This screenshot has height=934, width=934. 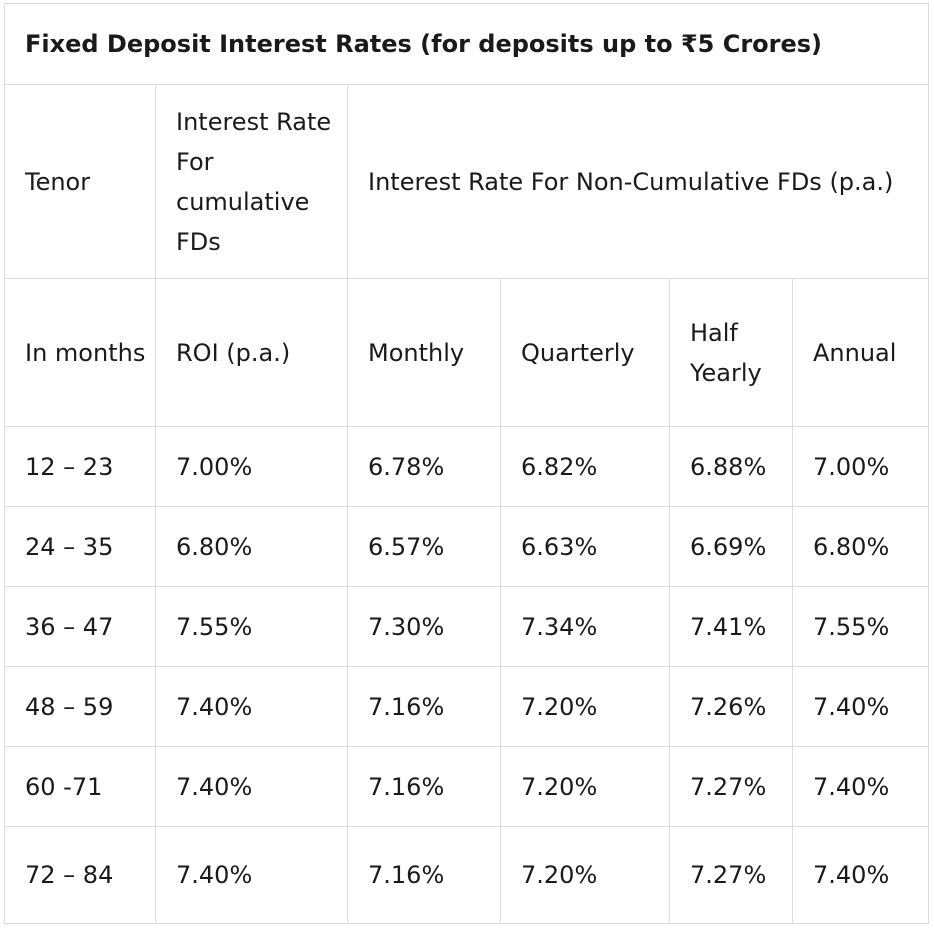 I want to click on header-cumulative: Interest Rate For cumulative FDs, so click(x=251, y=181).